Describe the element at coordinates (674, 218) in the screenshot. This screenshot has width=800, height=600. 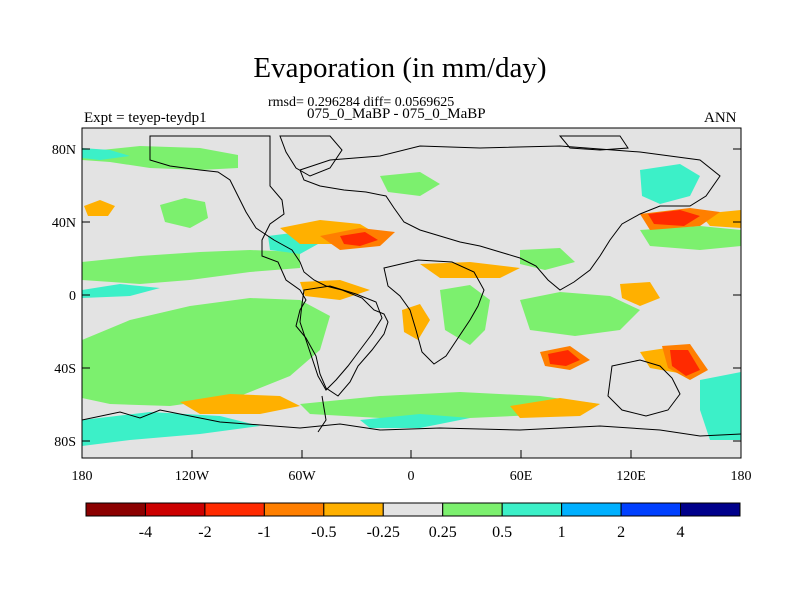
I see `red-patch-kuroshio` at that location.